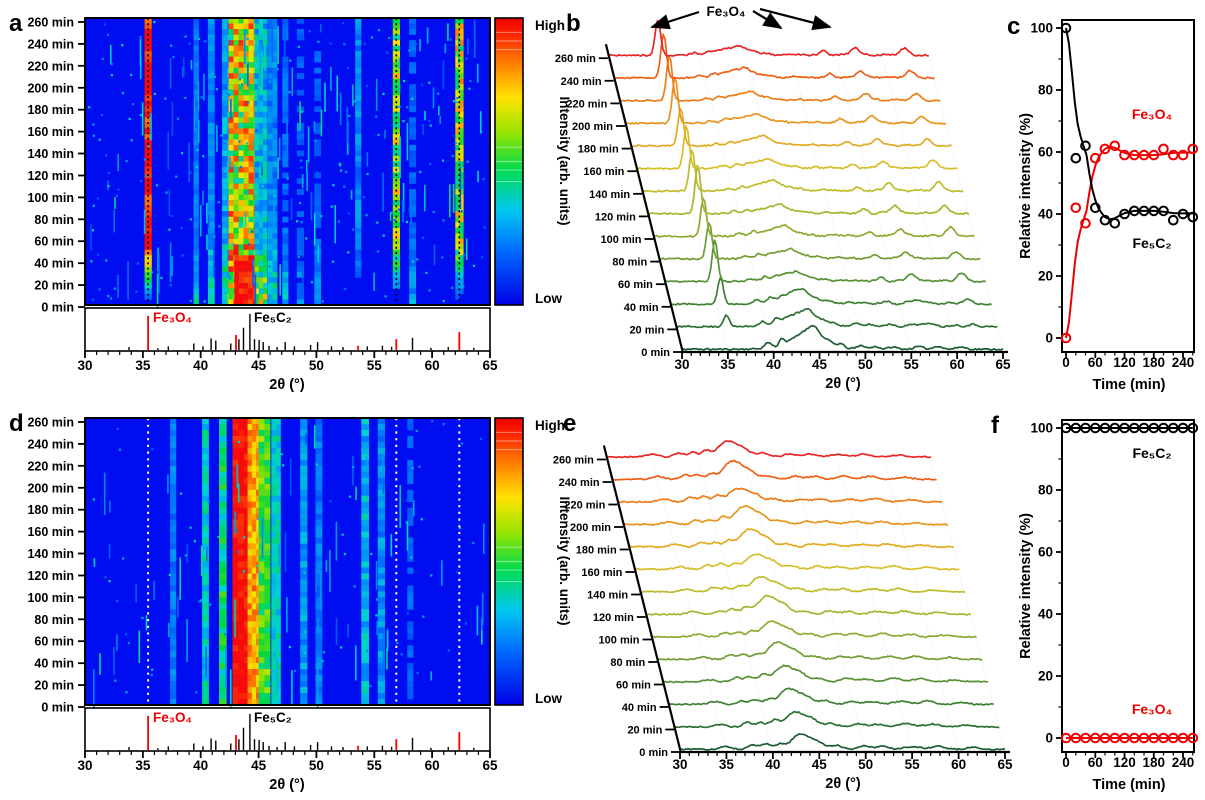 Image resolution: width=1205 pixels, height=800 pixels. Describe the element at coordinates (1013, 26) in the screenshot. I see `panel-c-letter: c` at that location.